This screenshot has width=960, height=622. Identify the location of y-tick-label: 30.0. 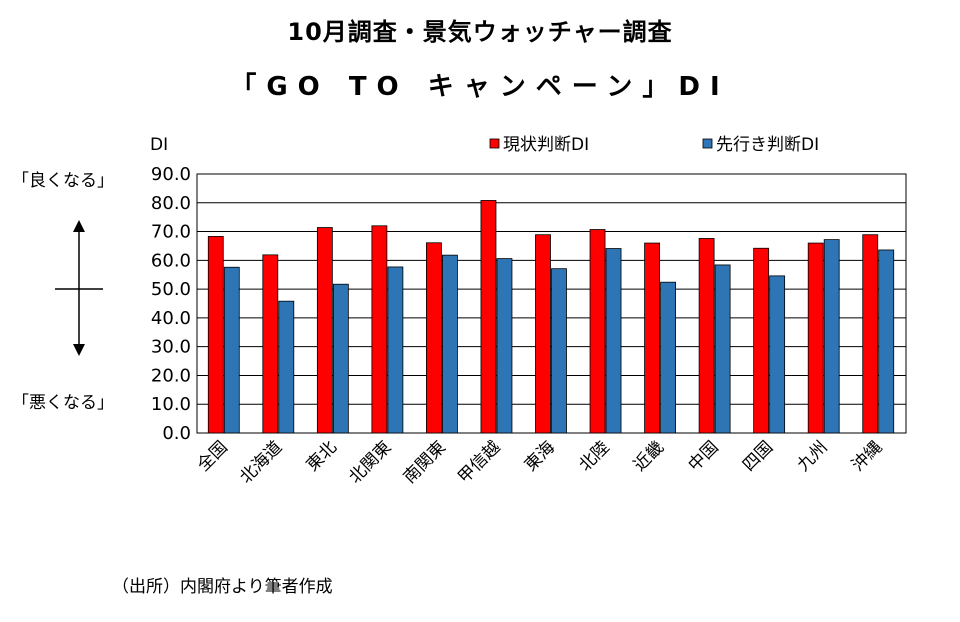
(171, 347).